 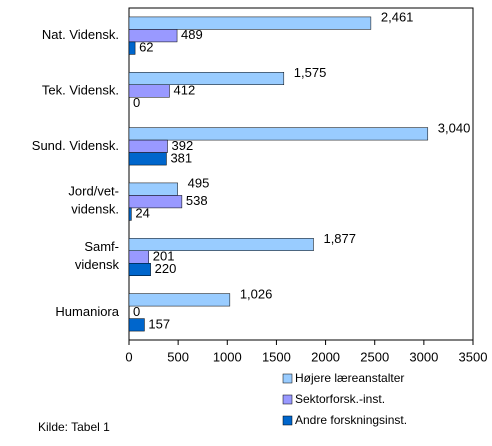 I want to click on value-label: 2,461, so click(x=397, y=17).